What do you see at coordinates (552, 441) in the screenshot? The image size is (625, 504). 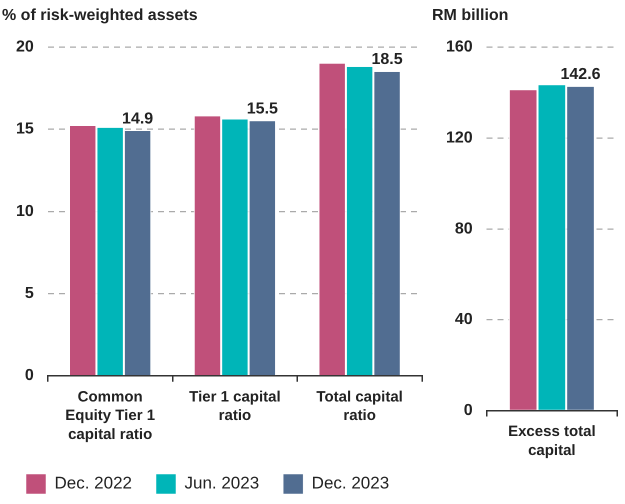 I see `x-tick-label: Excess total capital` at bounding box center [552, 441].